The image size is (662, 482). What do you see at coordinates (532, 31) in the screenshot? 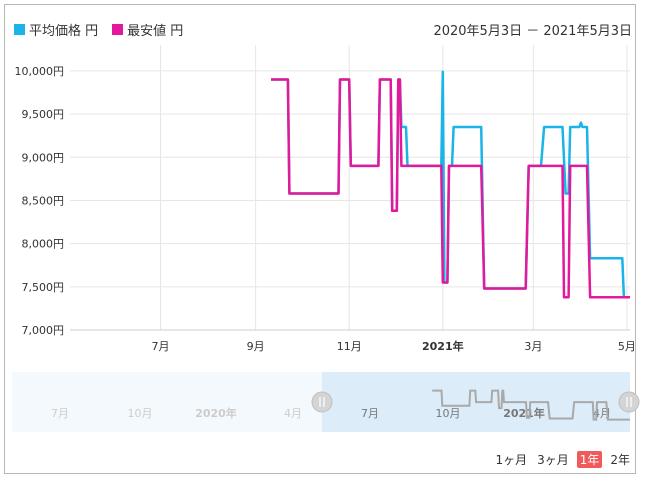
I see `date-range-label: 2020年5月3日 － 2021年5月3日` at bounding box center [532, 31].